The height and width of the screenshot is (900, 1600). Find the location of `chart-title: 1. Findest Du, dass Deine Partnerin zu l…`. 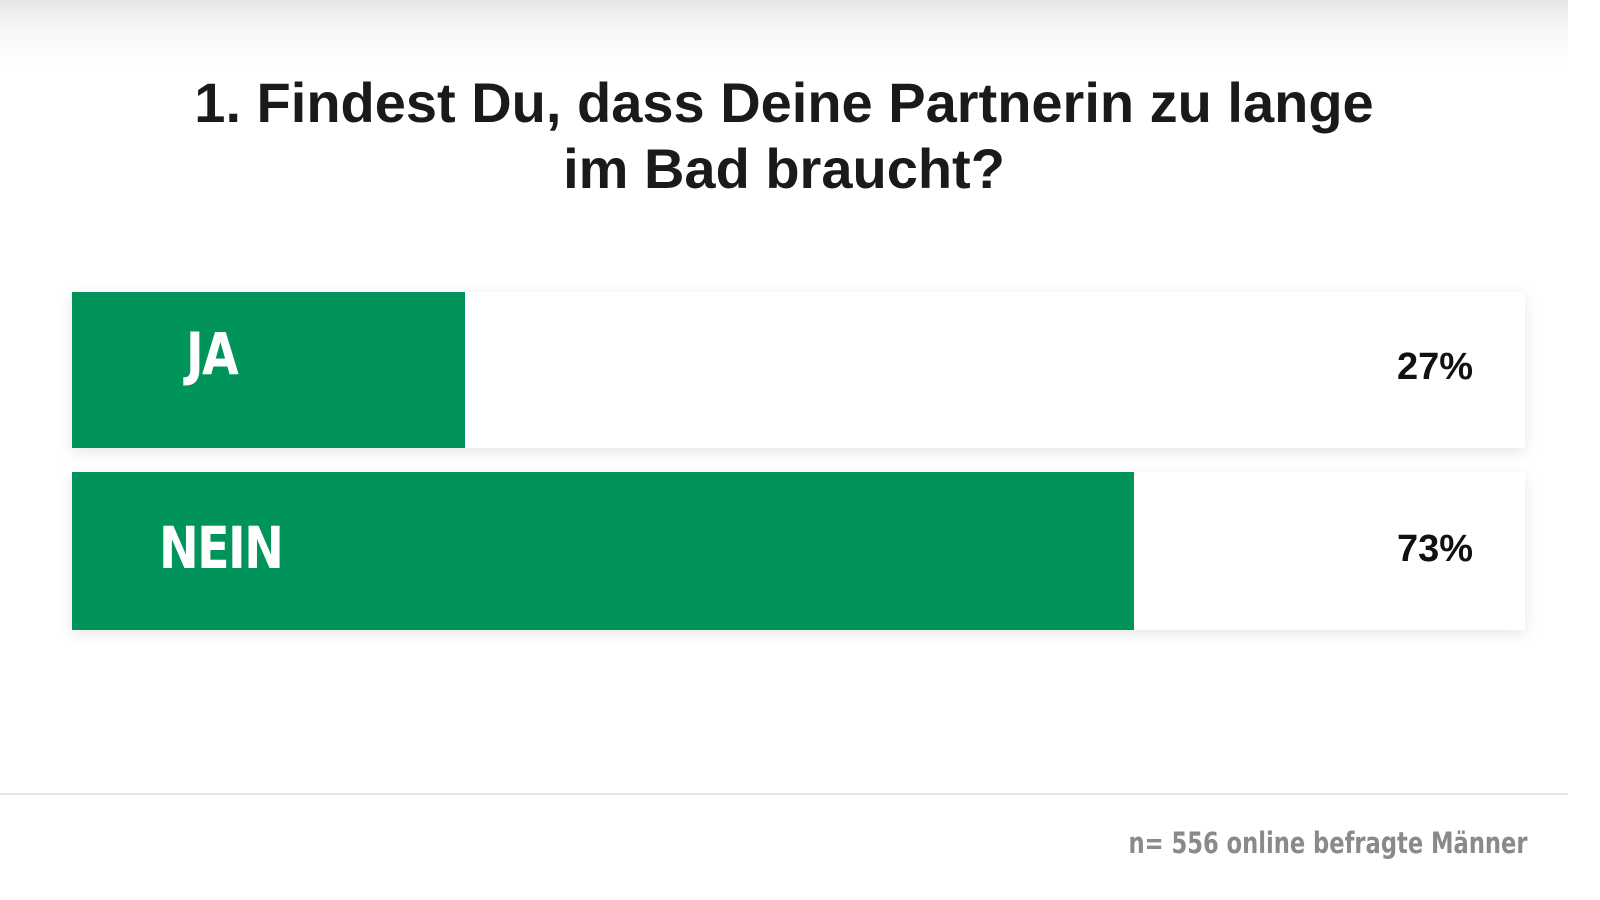

chart-title: 1. Findest Du, dass Deine Partnerin zu l… is located at coordinates (784, 136).